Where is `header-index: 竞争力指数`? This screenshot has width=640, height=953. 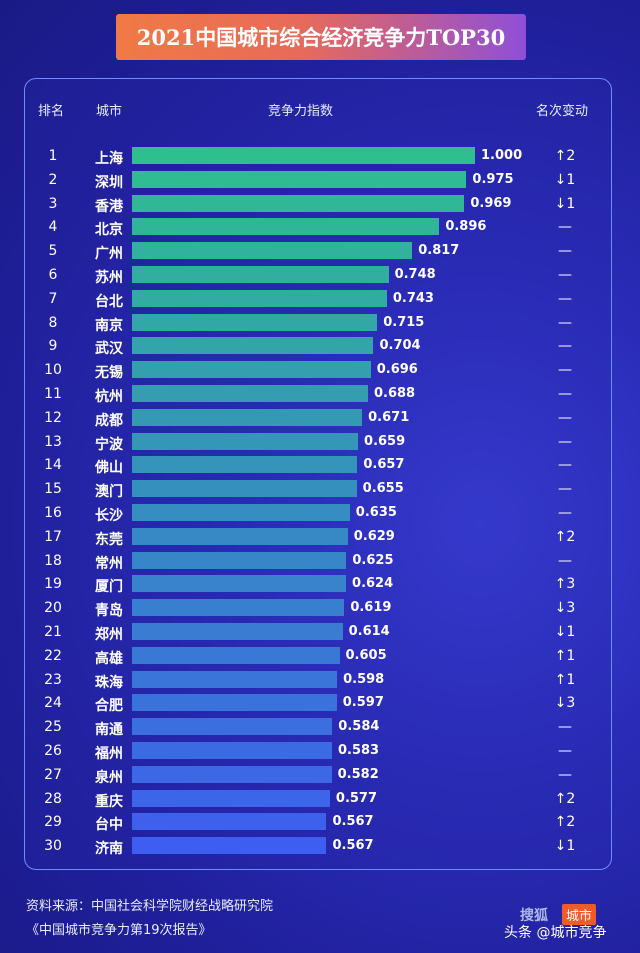
header-index: 竞争力指数 is located at coordinates (301, 111).